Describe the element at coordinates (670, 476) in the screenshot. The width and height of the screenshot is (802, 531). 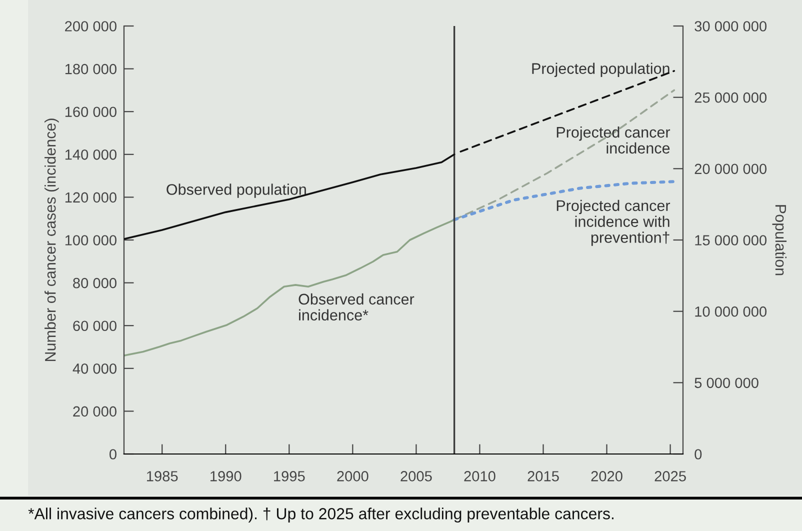
I see `x-tick-label: 2025` at that location.